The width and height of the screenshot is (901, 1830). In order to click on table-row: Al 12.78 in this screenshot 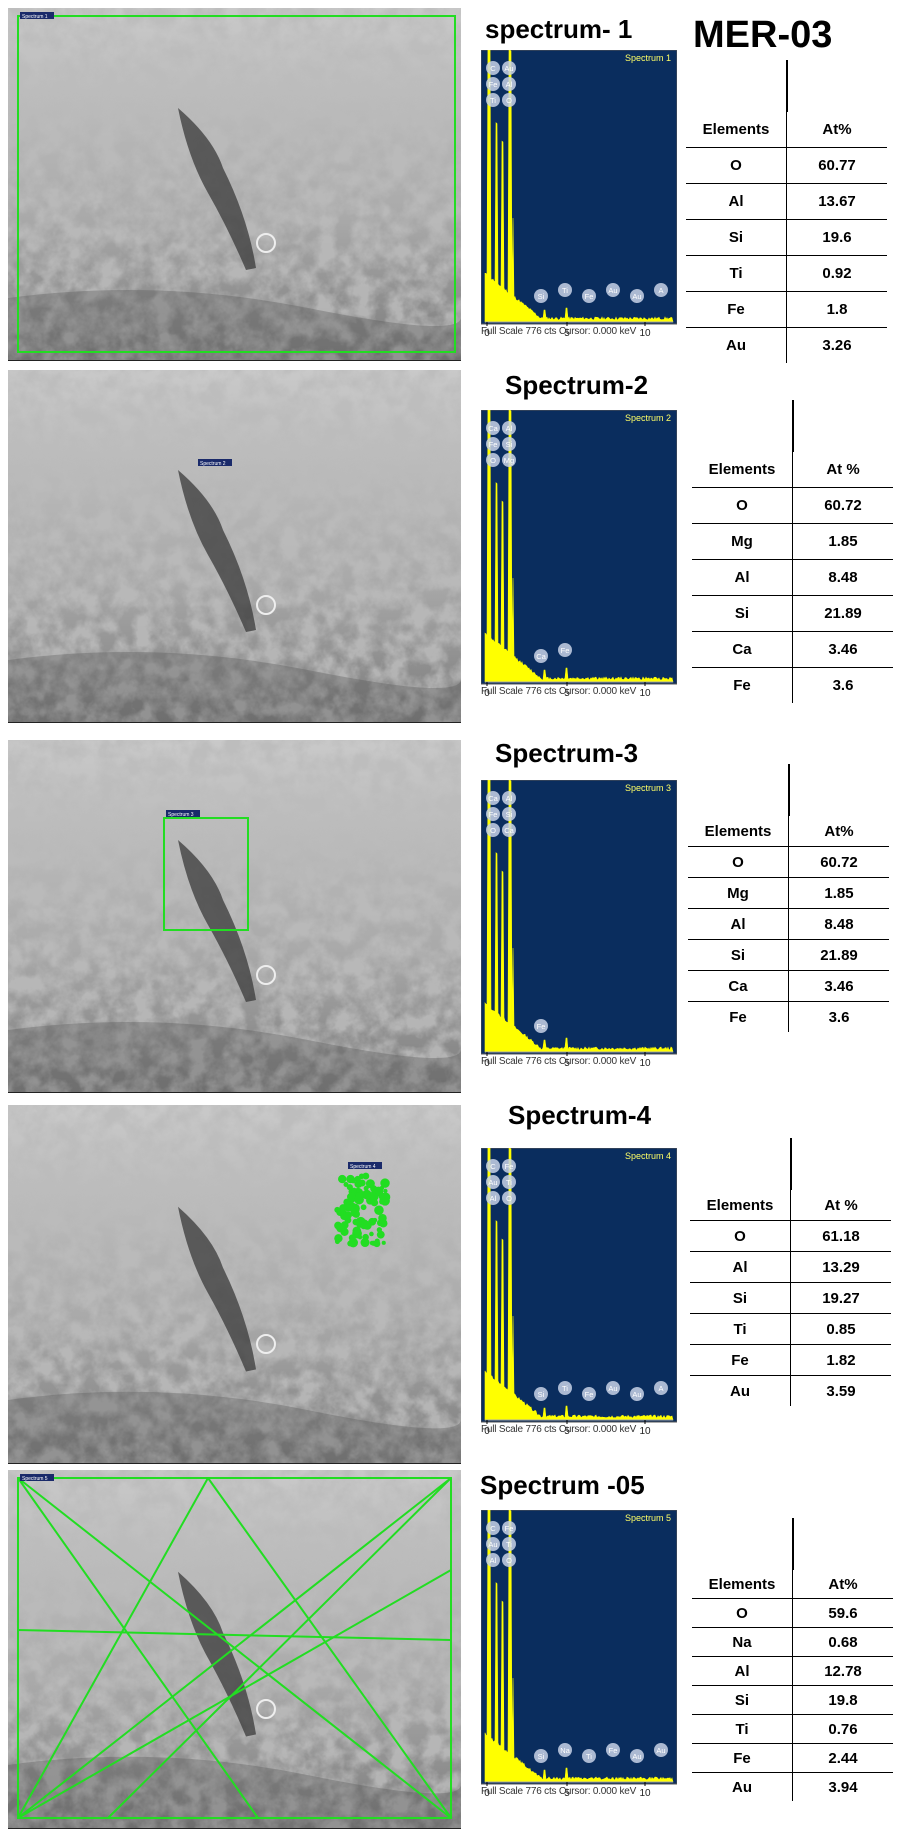, I will do `click(792, 1671)`.